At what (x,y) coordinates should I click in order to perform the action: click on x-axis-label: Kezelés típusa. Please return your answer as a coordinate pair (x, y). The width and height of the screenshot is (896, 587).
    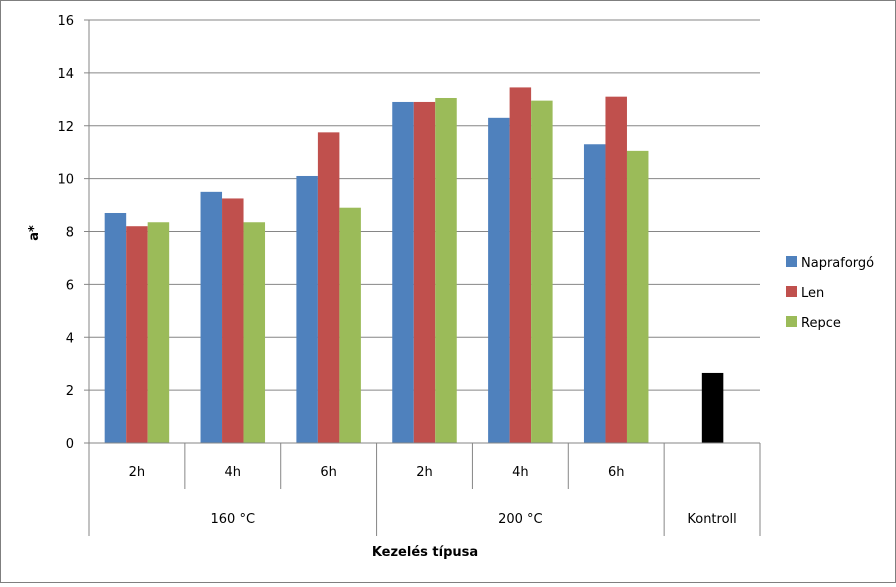
    Looking at the image, I should click on (425, 552).